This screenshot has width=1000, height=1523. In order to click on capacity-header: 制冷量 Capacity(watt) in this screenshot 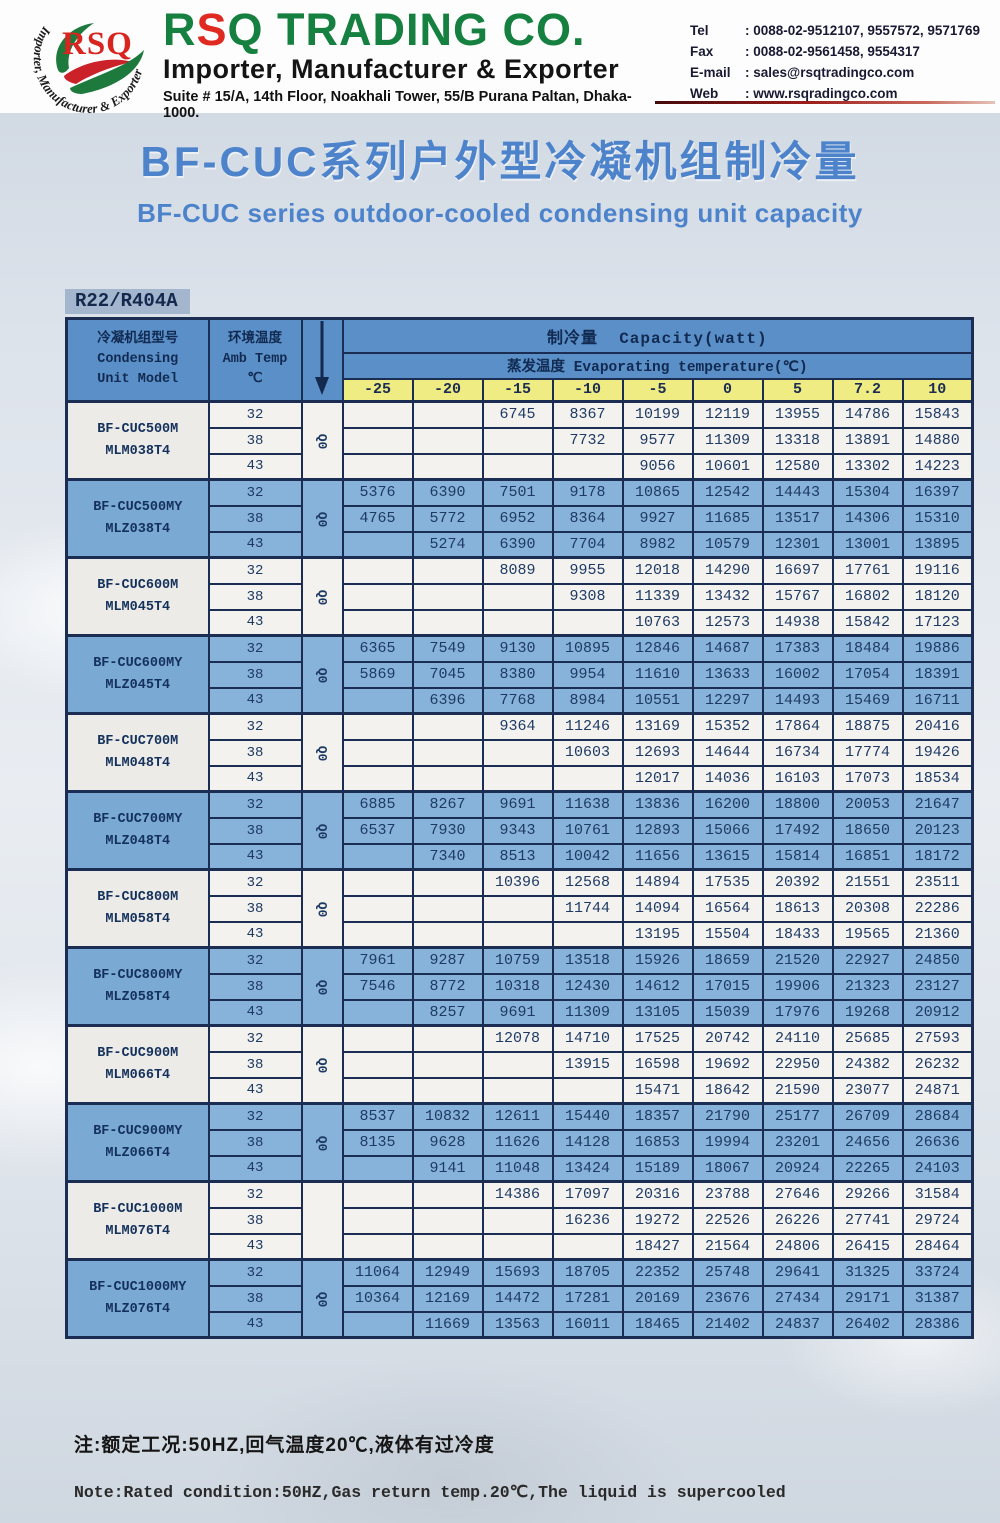, I will do `click(657, 335)`.